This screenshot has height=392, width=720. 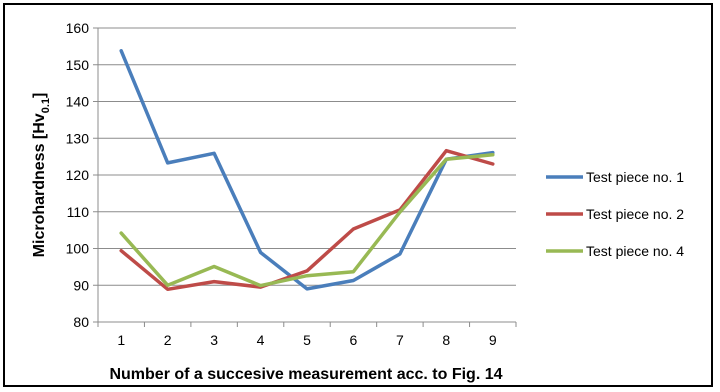 What do you see at coordinates (78, 249) in the screenshot?
I see `y-tick-label: 100` at bounding box center [78, 249].